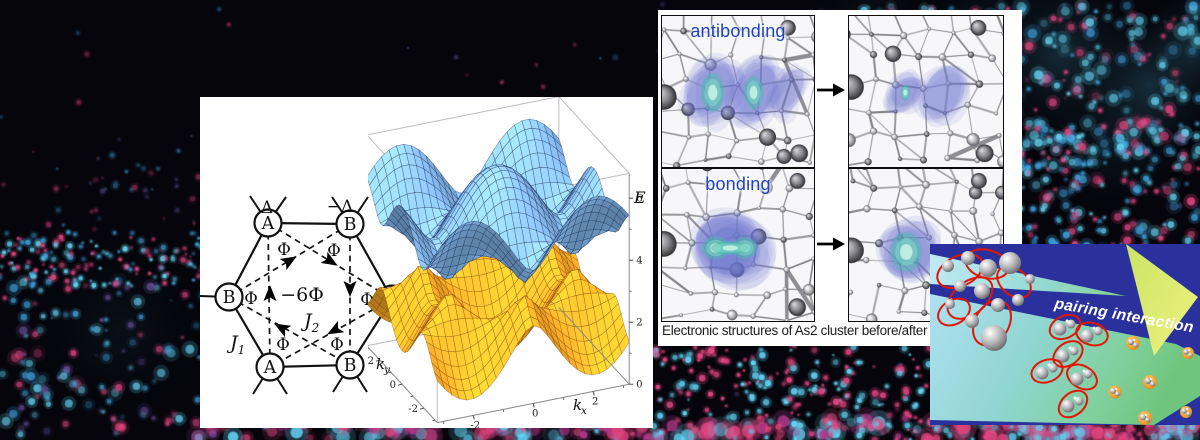  I want to click on onsite-energy-label: Δ, so click(267, 208).